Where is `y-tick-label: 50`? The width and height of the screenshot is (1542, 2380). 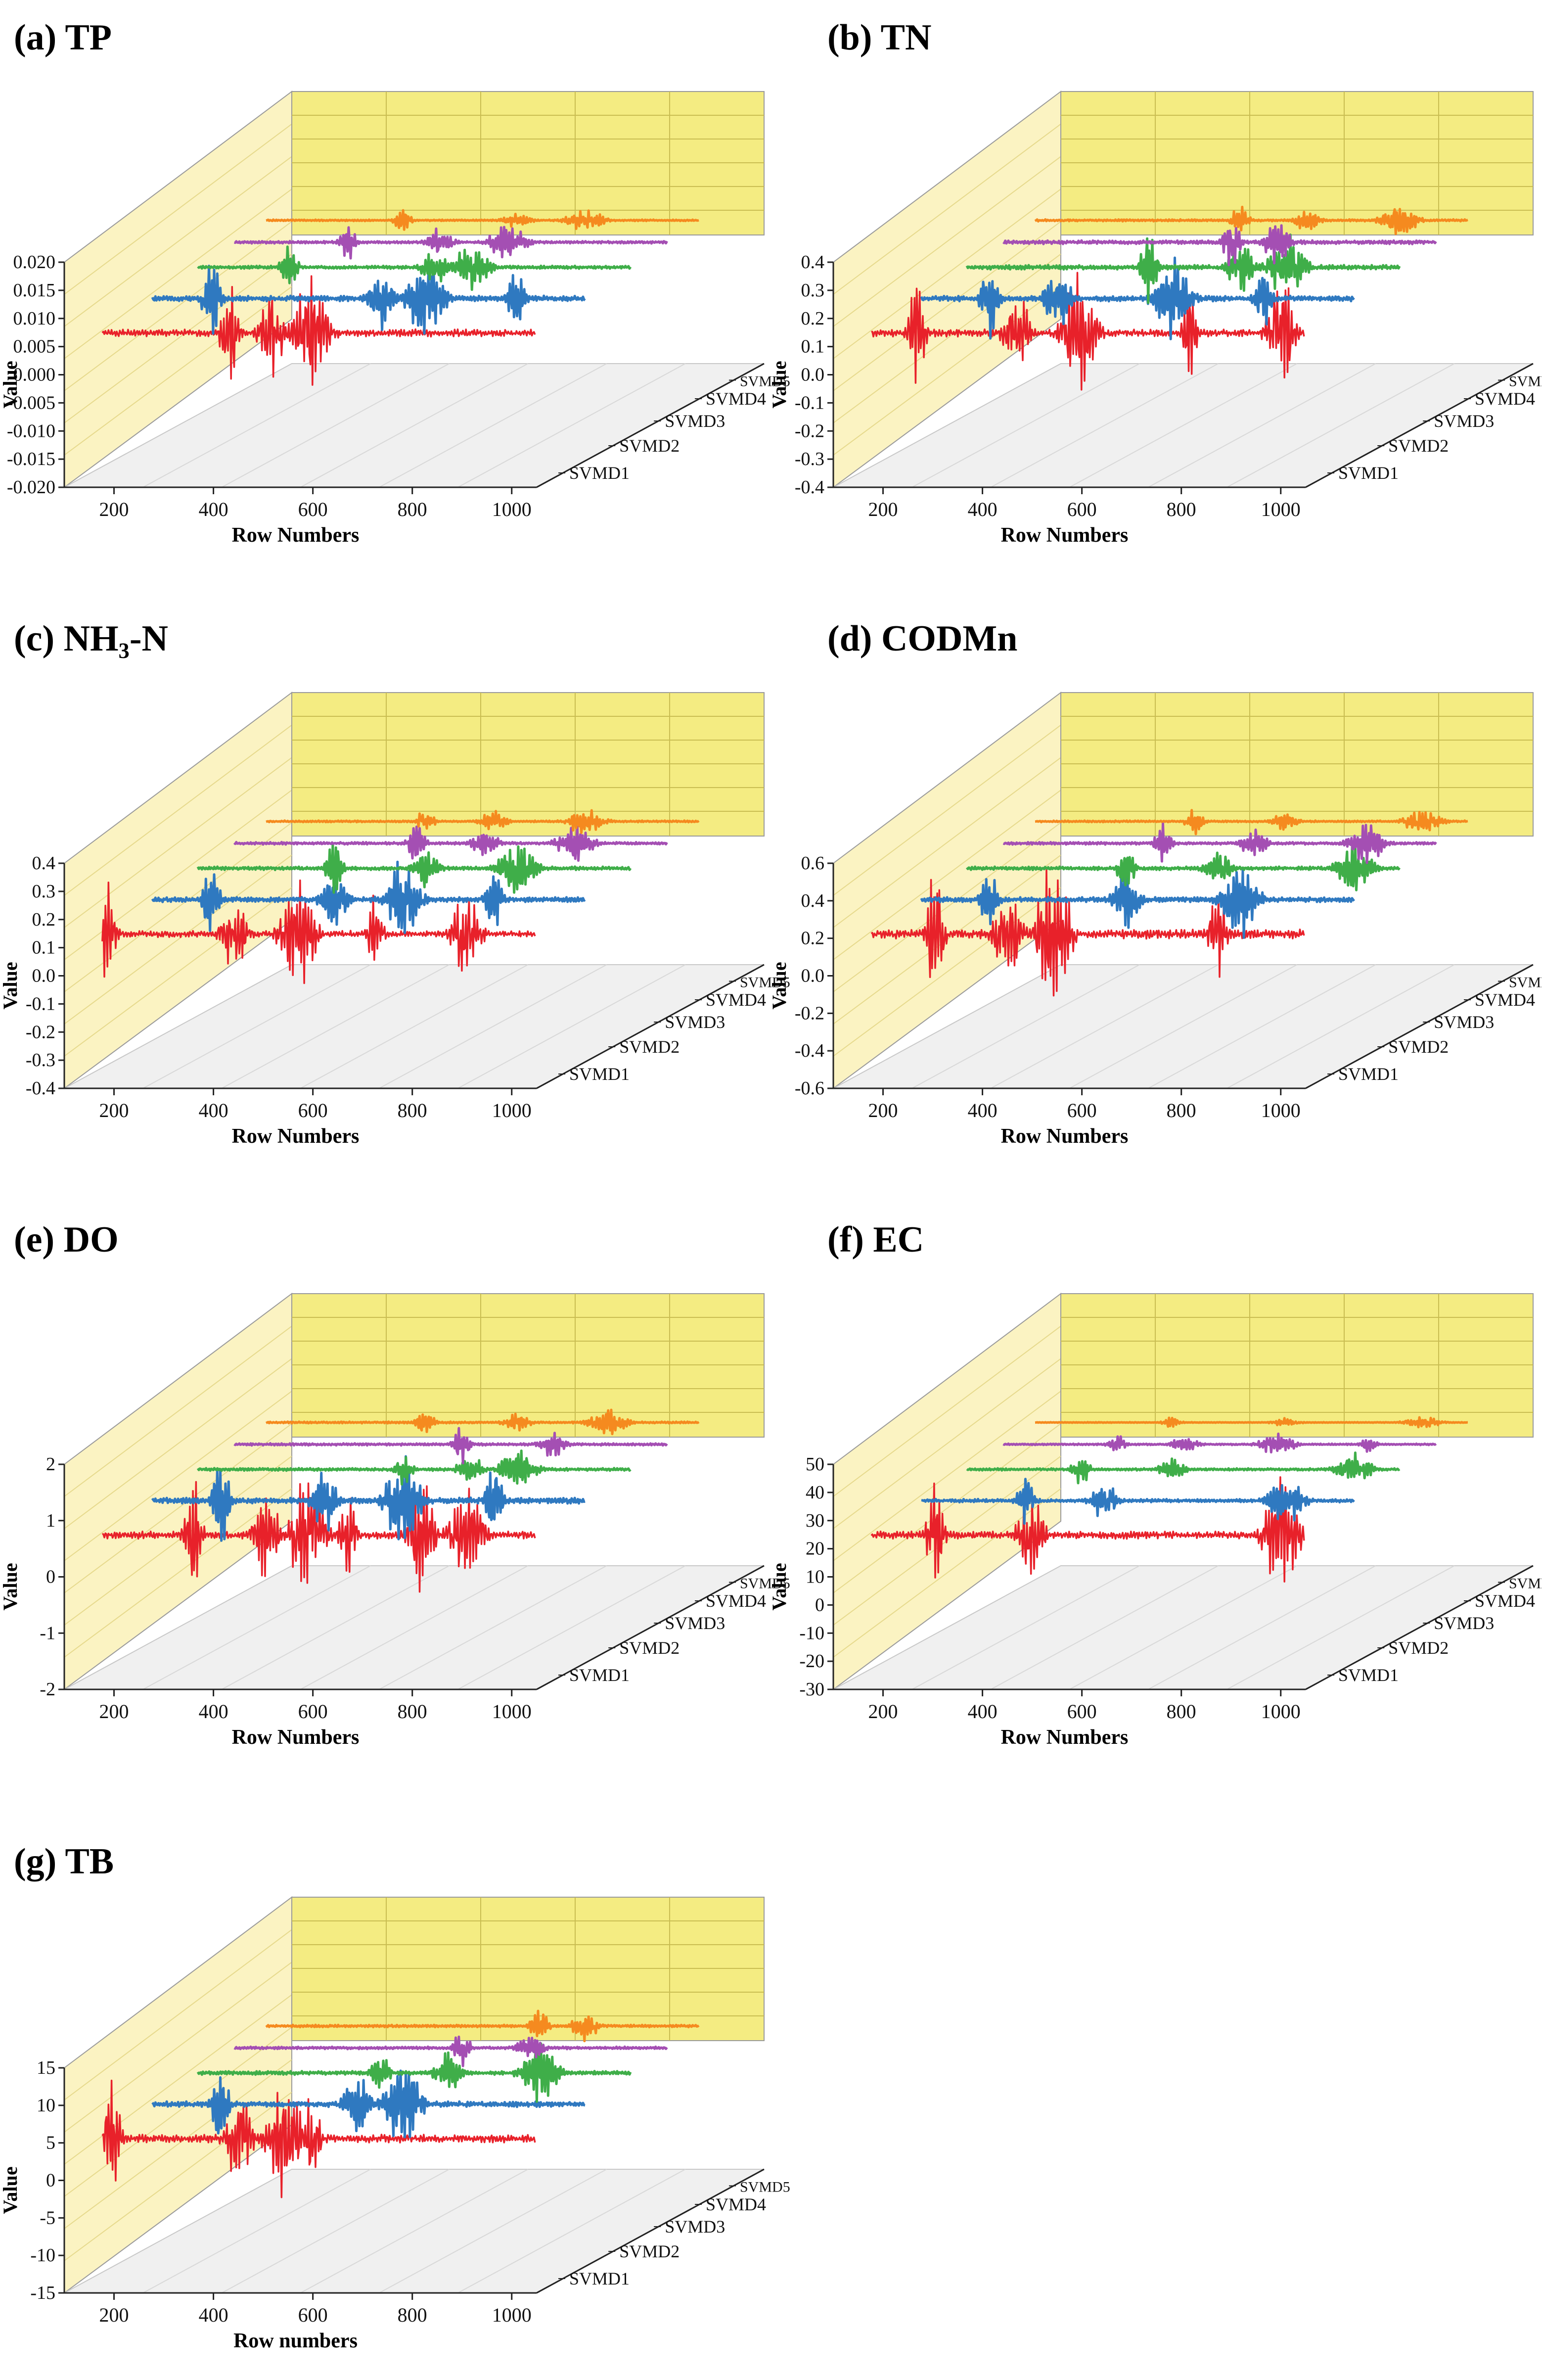
y-tick-label: 50 is located at coordinates (815, 1464).